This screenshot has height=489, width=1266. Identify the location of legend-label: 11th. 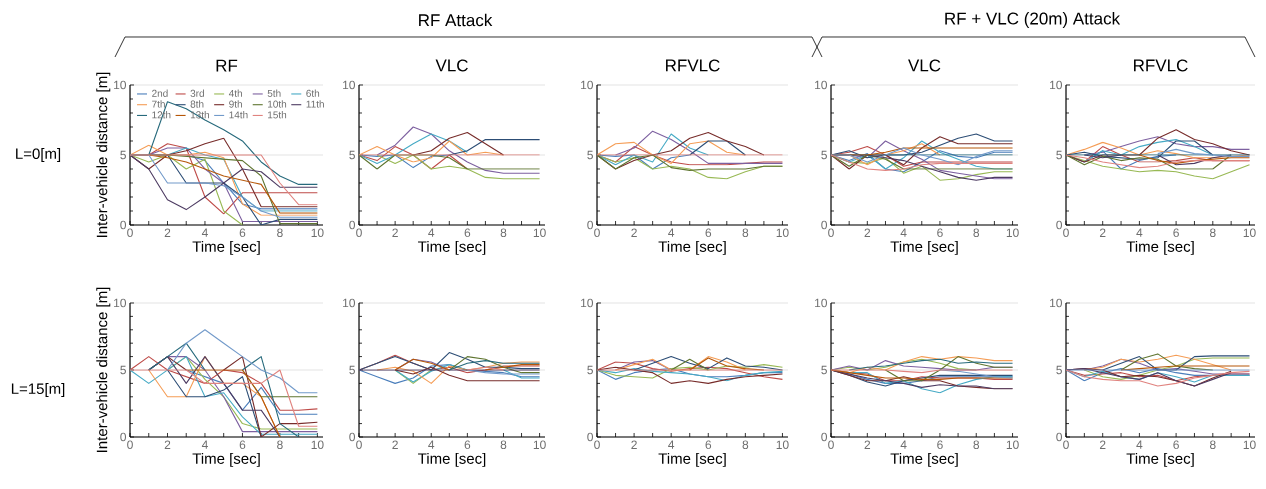
(315, 104).